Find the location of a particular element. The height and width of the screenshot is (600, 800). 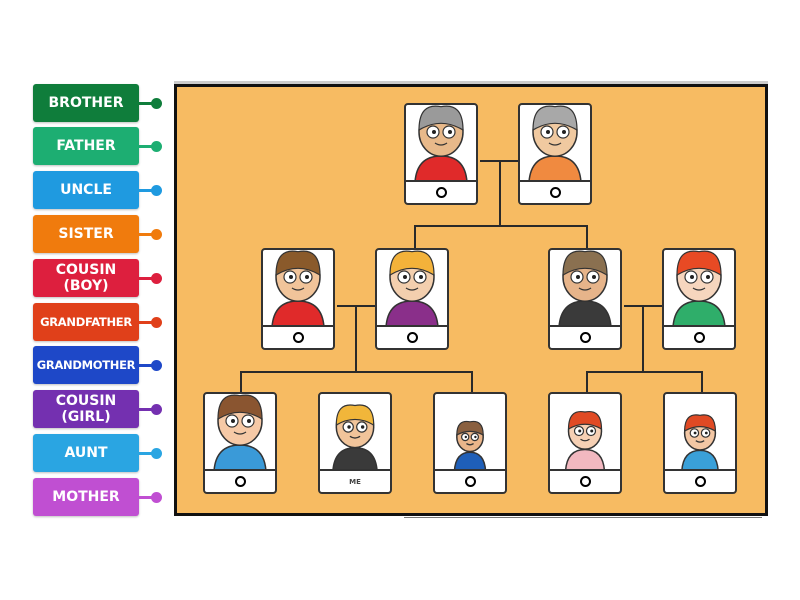

mother-card is located at coordinates (412, 299).